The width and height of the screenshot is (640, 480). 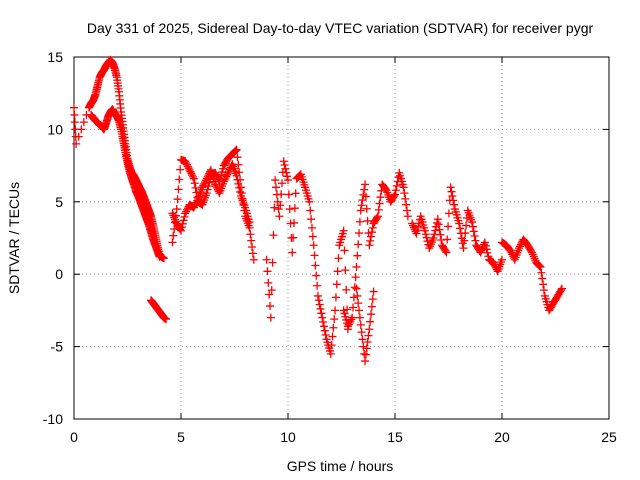 What do you see at coordinates (181, 437) in the screenshot?
I see `x-tick-label: 5` at bounding box center [181, 437].